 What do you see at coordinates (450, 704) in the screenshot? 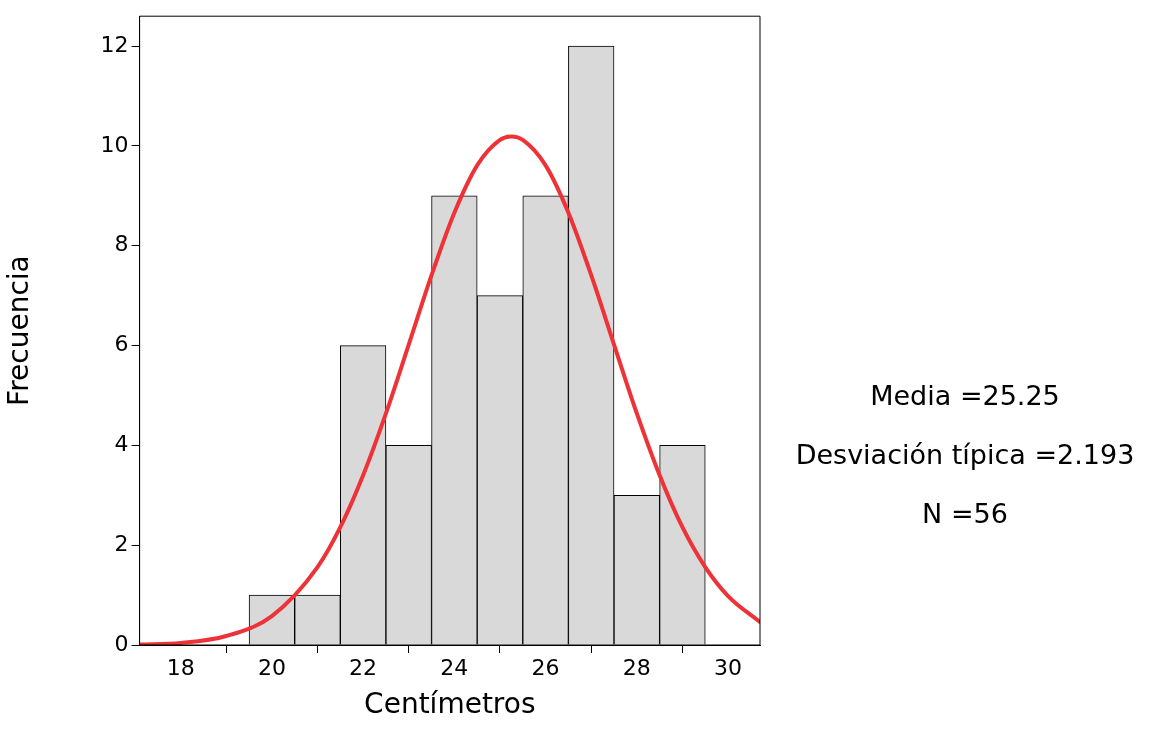
I see `x-axis-title: Centímetros` at bounding box center [450, 704].